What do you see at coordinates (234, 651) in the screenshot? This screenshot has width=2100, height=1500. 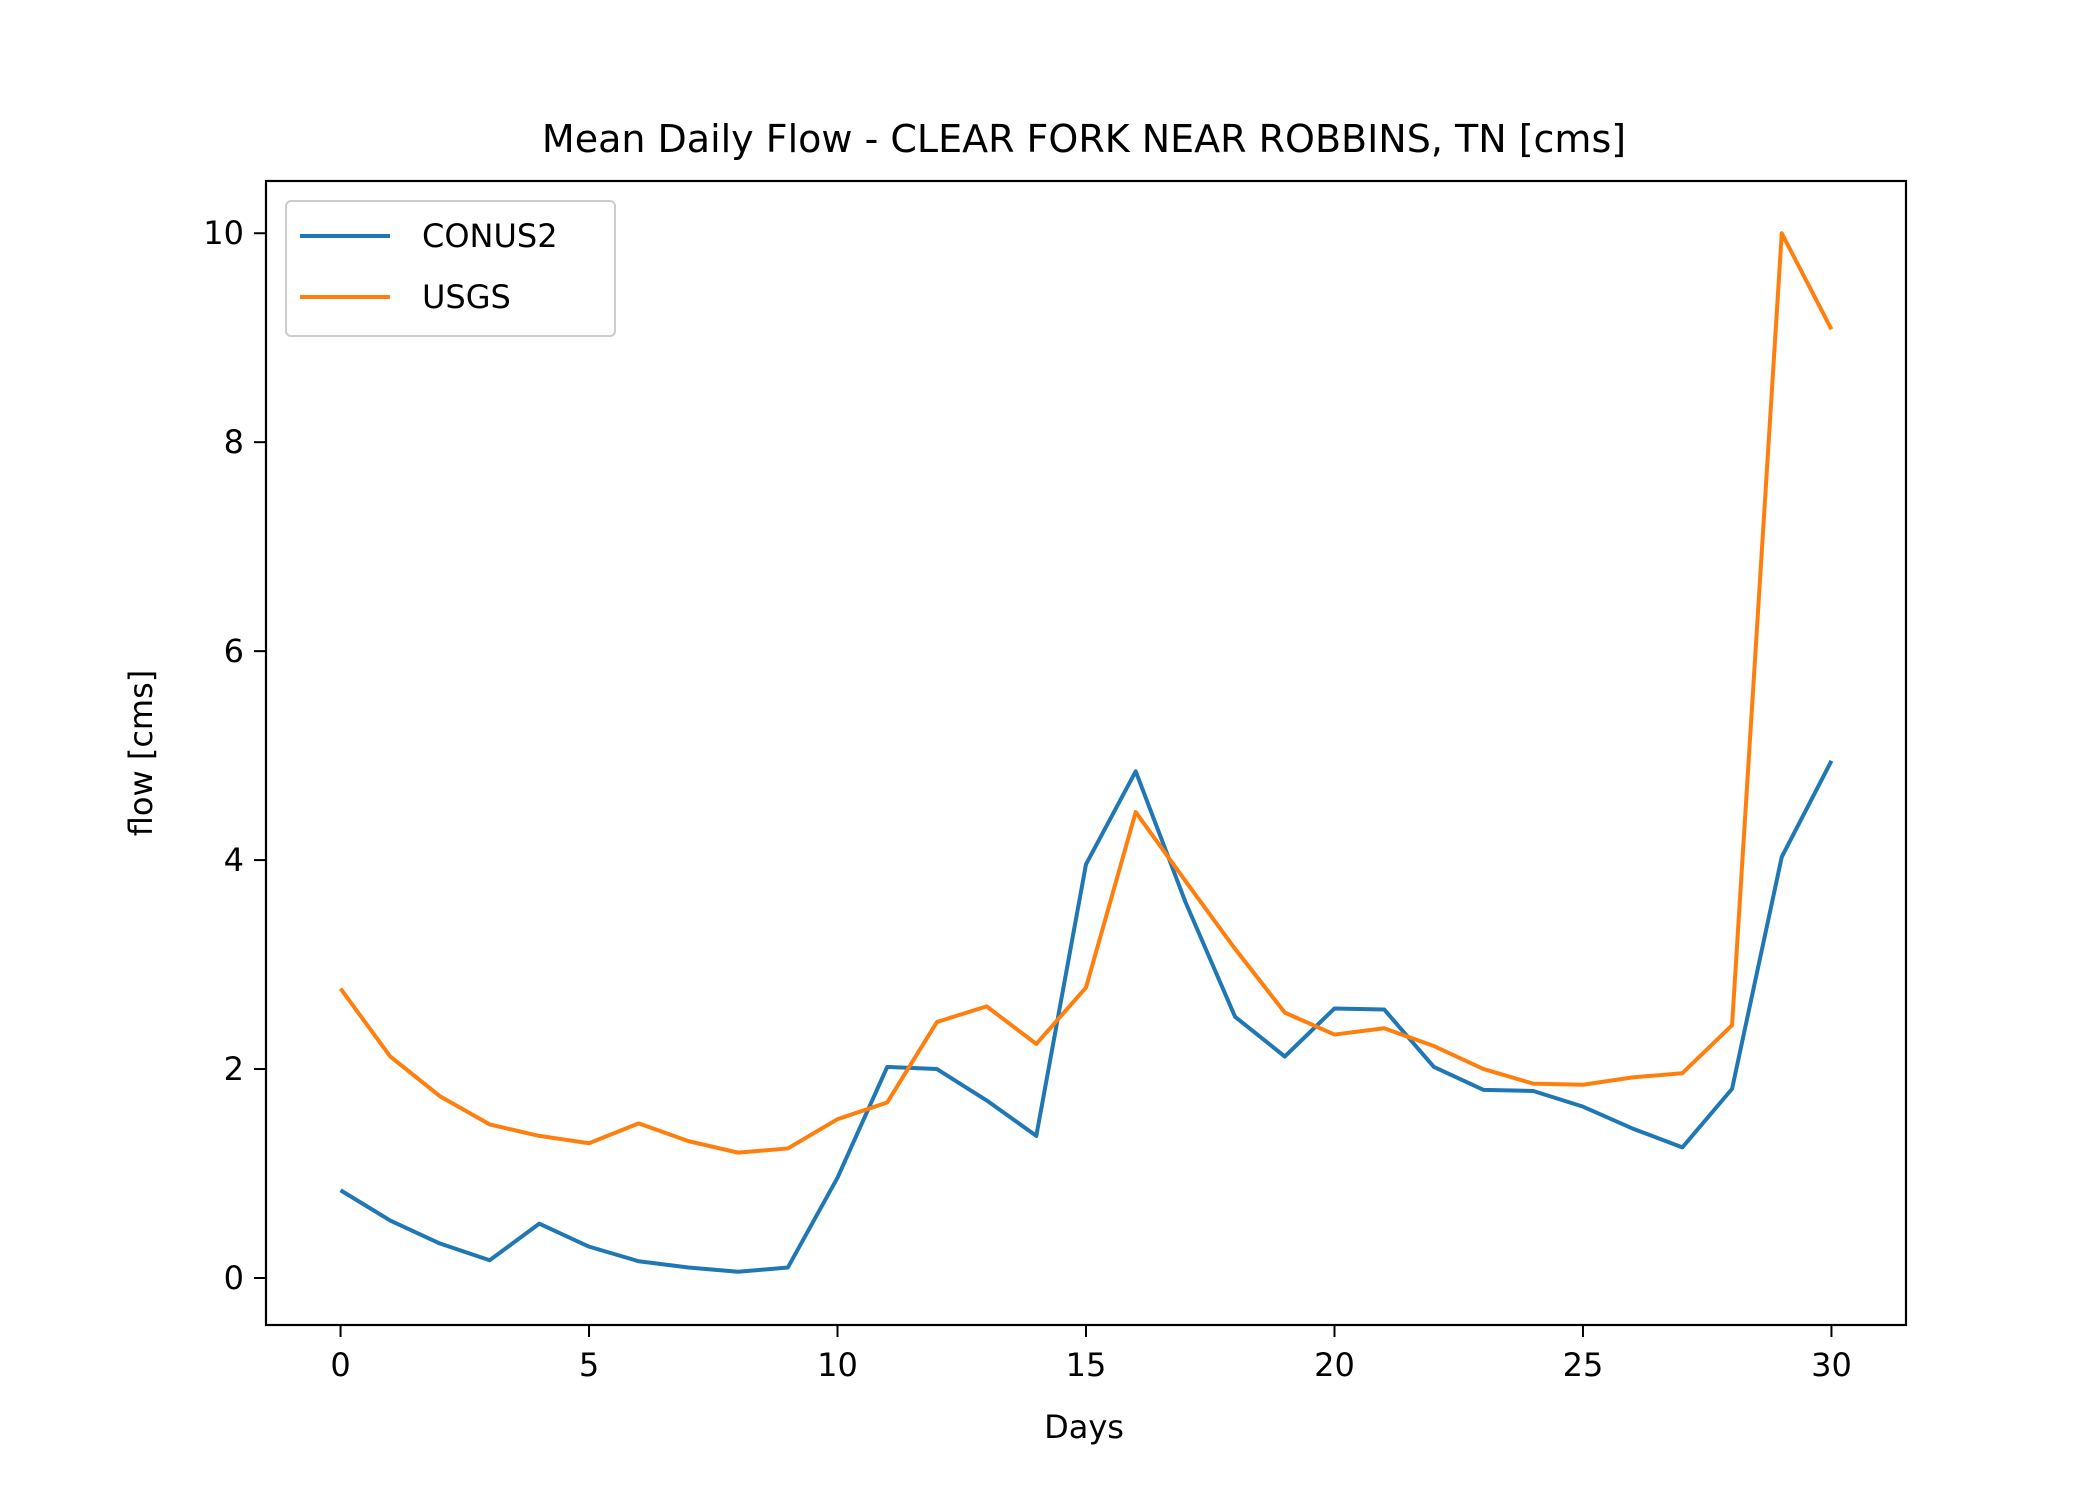 I see `y-tick-label: 6` at bounding box center [234, 651].